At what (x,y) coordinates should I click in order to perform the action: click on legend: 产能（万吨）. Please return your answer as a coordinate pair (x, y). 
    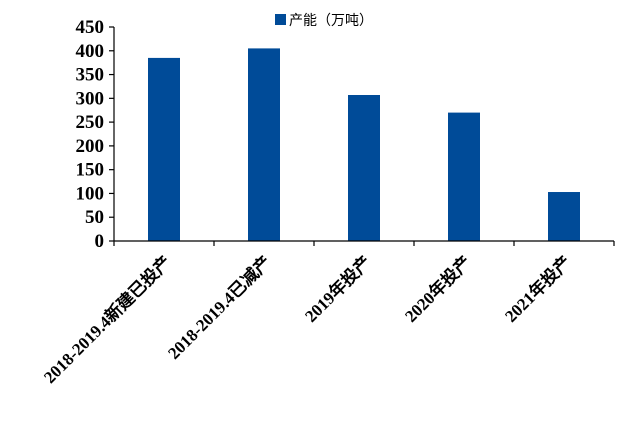
    Looking at the image, I should click on (324, 21).